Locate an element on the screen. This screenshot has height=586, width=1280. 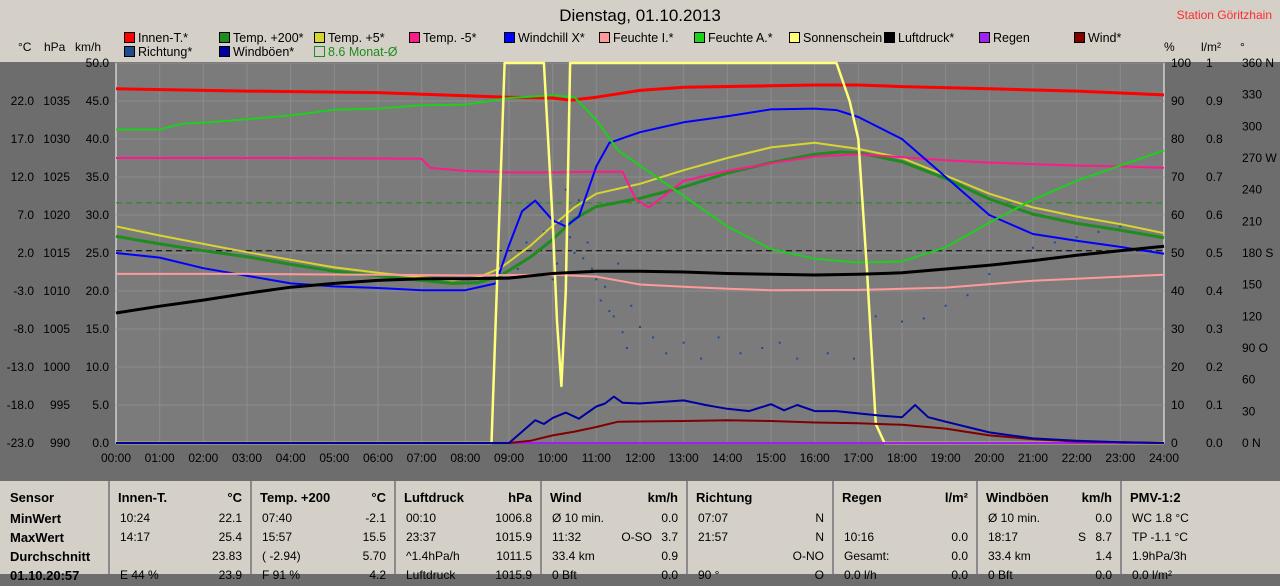
y-tick-direction: 150 is located at coordinates (1252, 285).